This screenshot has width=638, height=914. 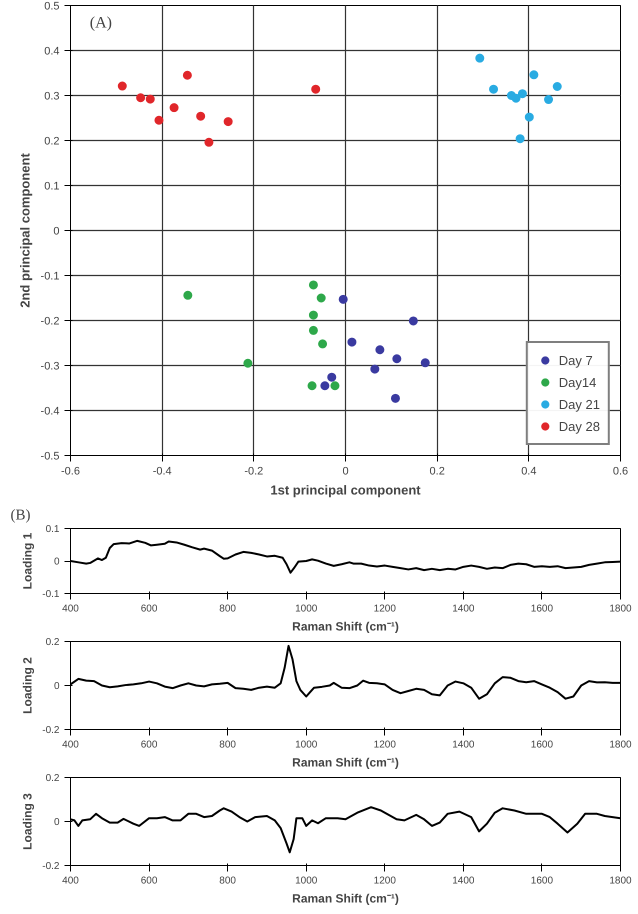 I want to click on x-tick-label: 0, so click(x=345, y=472).